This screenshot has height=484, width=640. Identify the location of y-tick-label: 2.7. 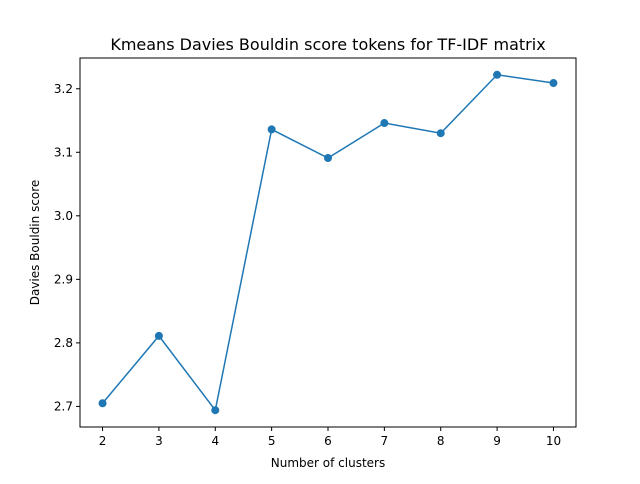
(63, 406).